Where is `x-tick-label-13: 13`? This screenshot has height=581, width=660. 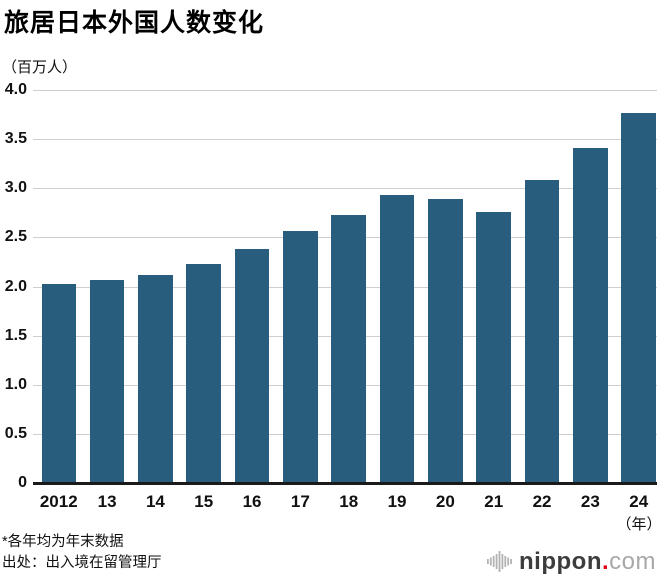
x-tick-label-13: 13 is located at coordinates (107, 501).